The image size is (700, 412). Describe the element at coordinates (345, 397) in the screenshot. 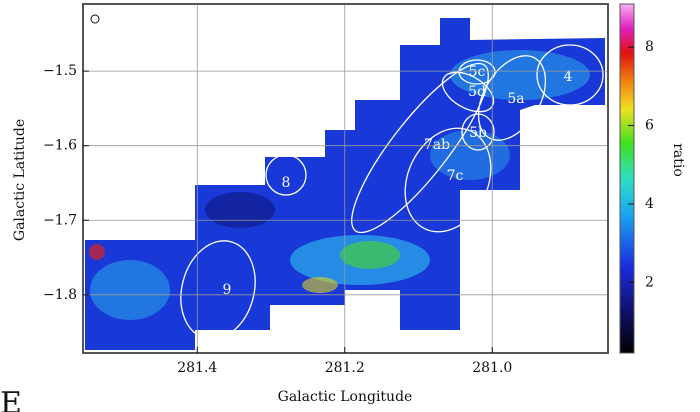

I see `x-axis-label: Galactic Longitude` at that location.